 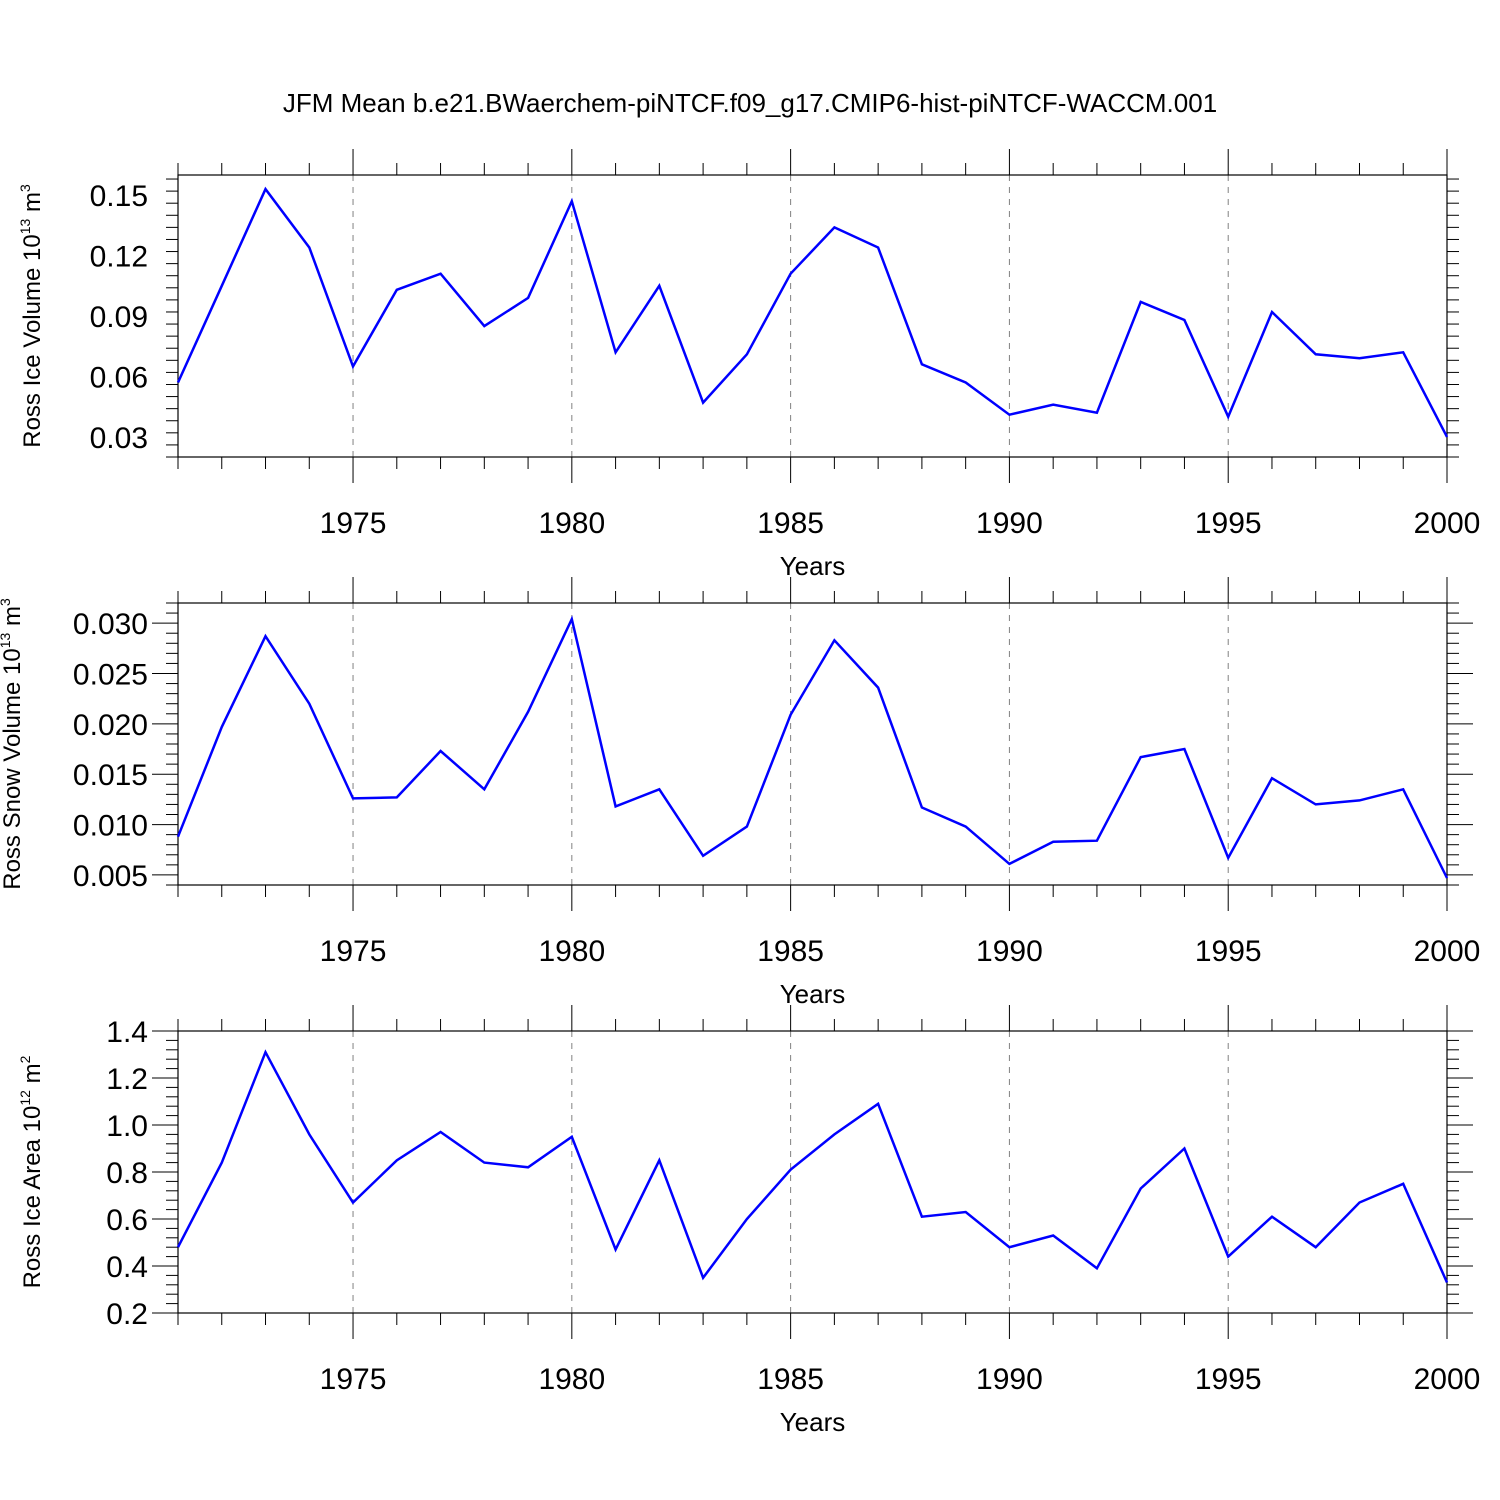 I want to click on y-tick-label: 1.0, so click(x=127, y=1126).